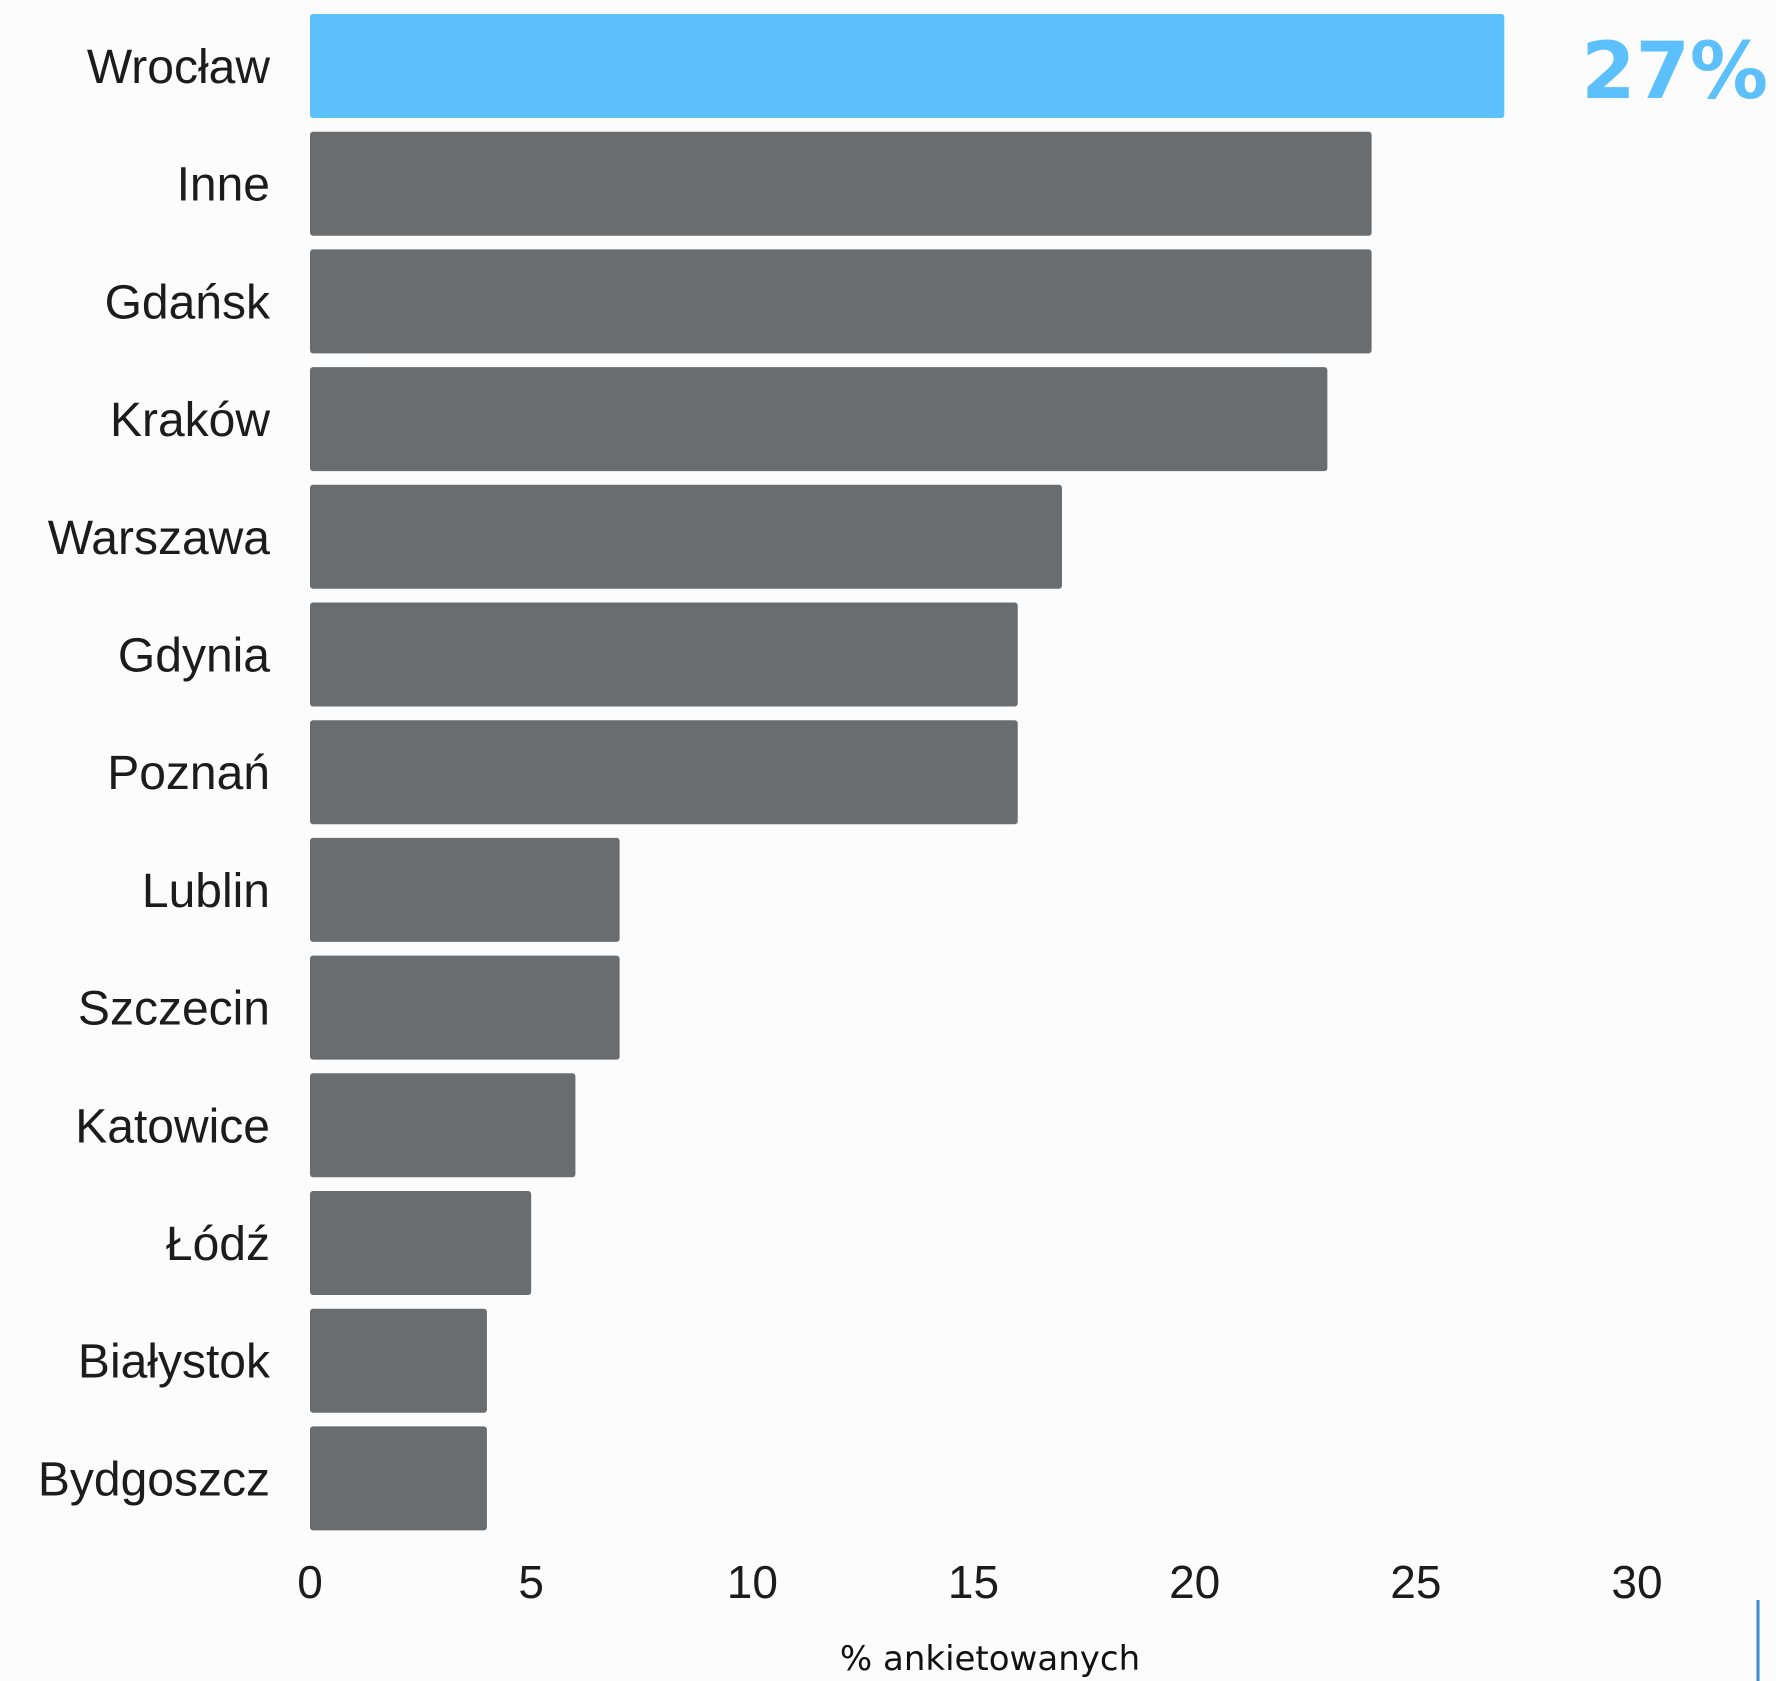  Describe the element at coordinates (206, 891) in the screenshot. I see `category-label: Lublin` at that location.